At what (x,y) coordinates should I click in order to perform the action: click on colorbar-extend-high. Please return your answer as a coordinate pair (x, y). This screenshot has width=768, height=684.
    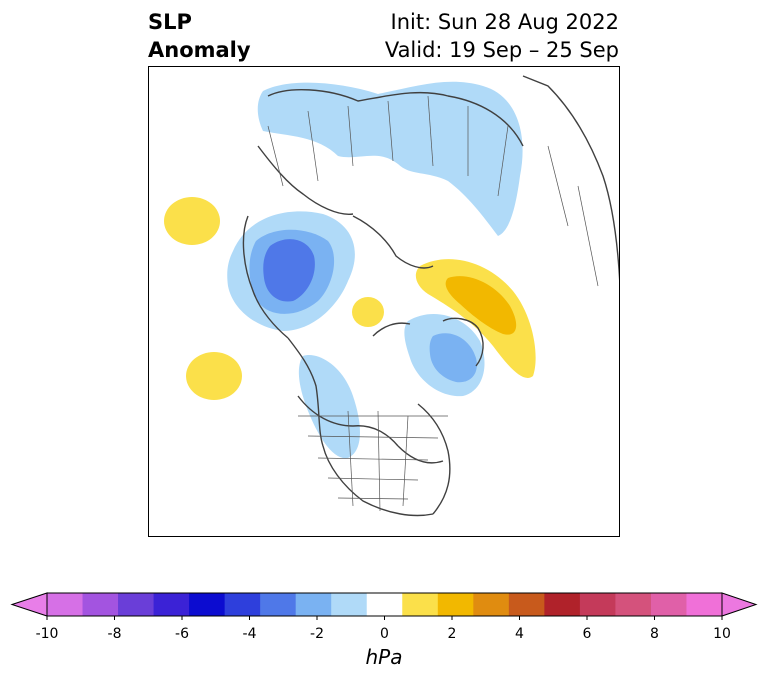
    Looking at the image, I should click on (739, 604).